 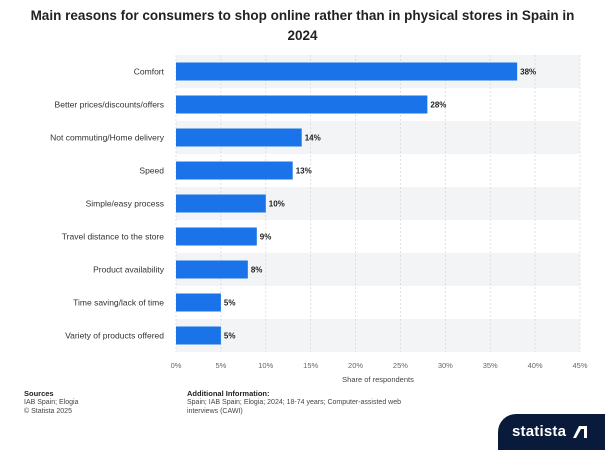 What do you see at coordinates (304, 171) in the screenshot?
I see `data-label: 13%` at bounding box center [304, 171].